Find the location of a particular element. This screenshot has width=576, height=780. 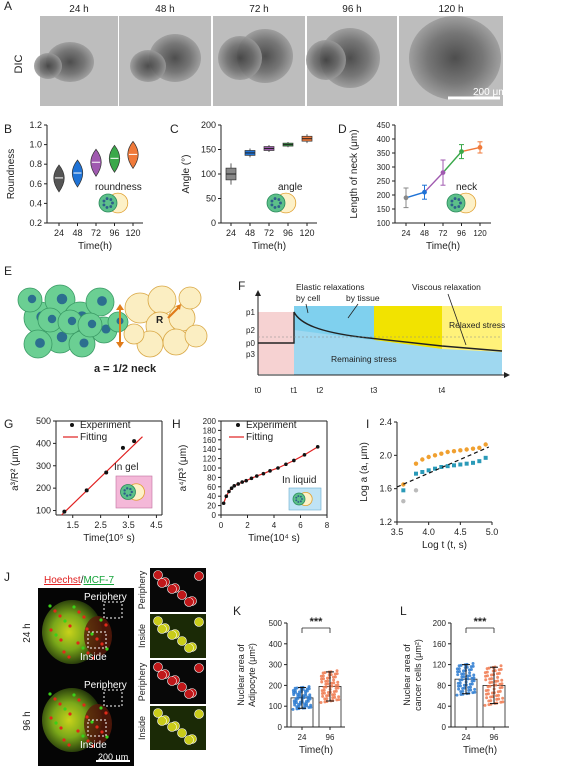

panel-a: DIC 24 h 48 h 72 h 96 h 120 h 200 μm is located at coordinates (260, 55).